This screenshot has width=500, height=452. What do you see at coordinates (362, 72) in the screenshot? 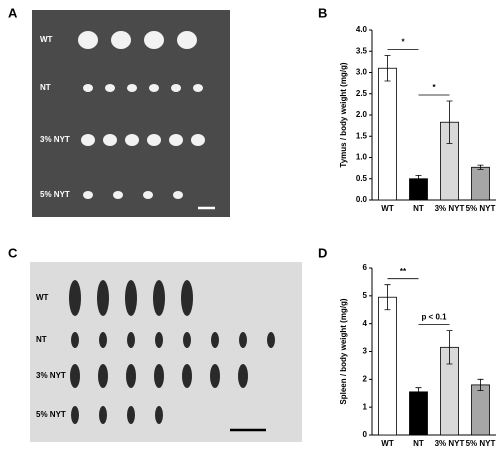
I see `y-tick-label: 3.0` at bounding box center [362, 72].